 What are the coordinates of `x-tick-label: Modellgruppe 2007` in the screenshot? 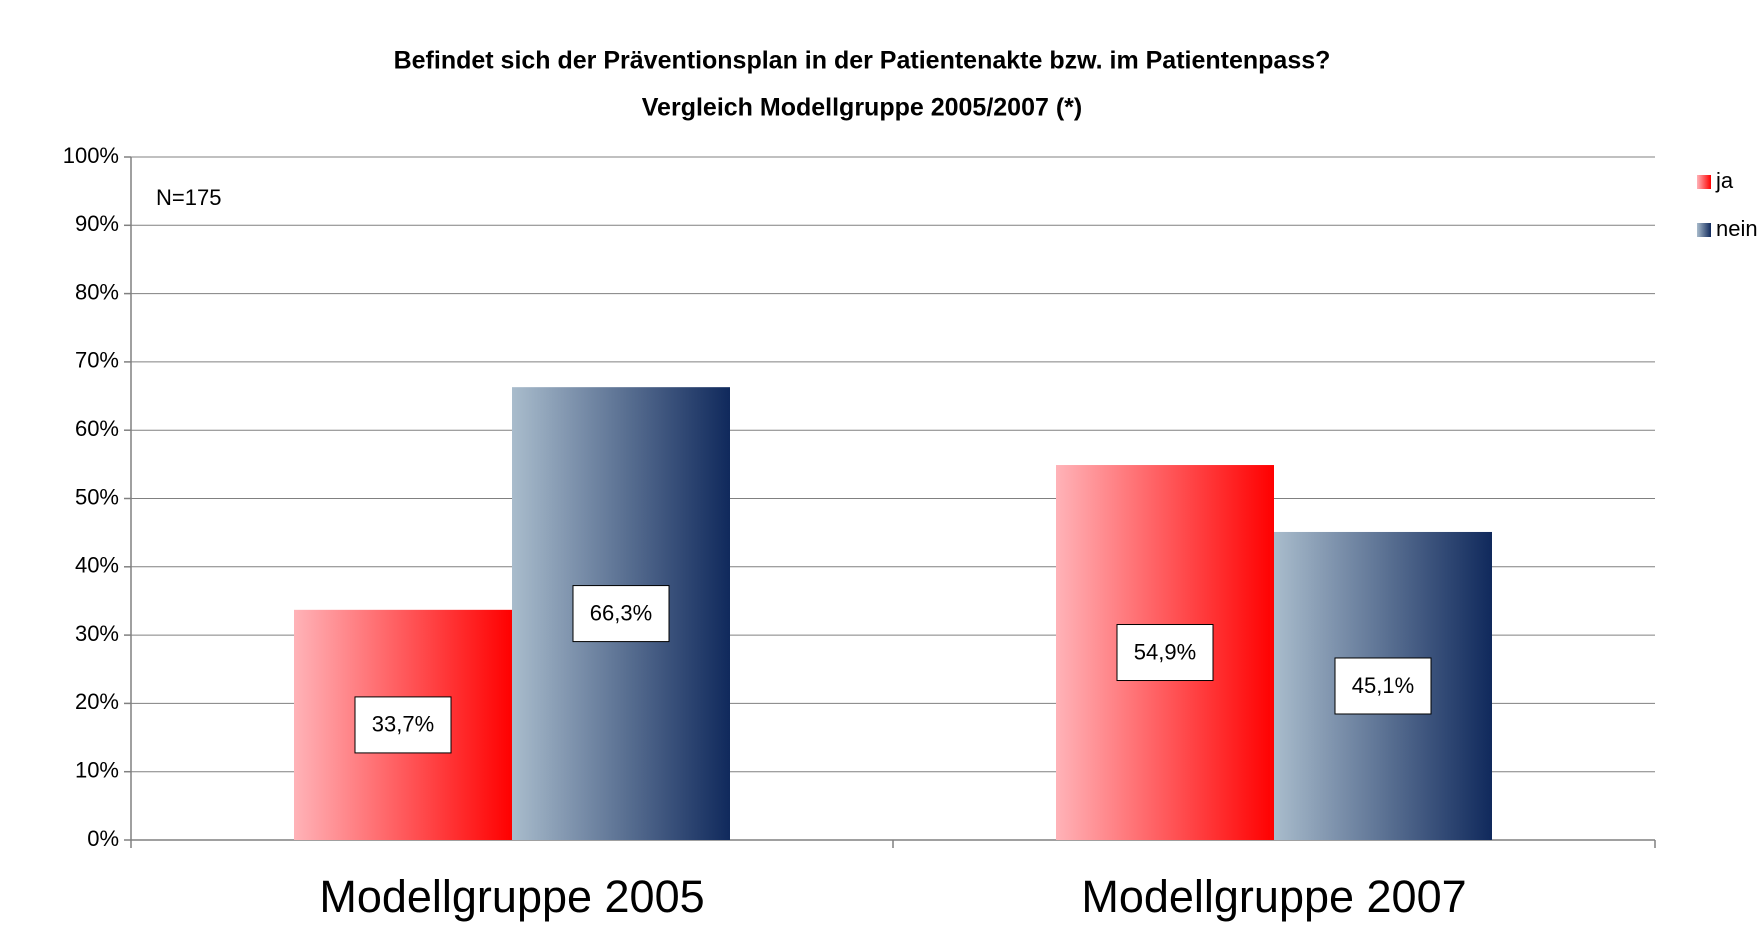 It's located at (1273, 896).